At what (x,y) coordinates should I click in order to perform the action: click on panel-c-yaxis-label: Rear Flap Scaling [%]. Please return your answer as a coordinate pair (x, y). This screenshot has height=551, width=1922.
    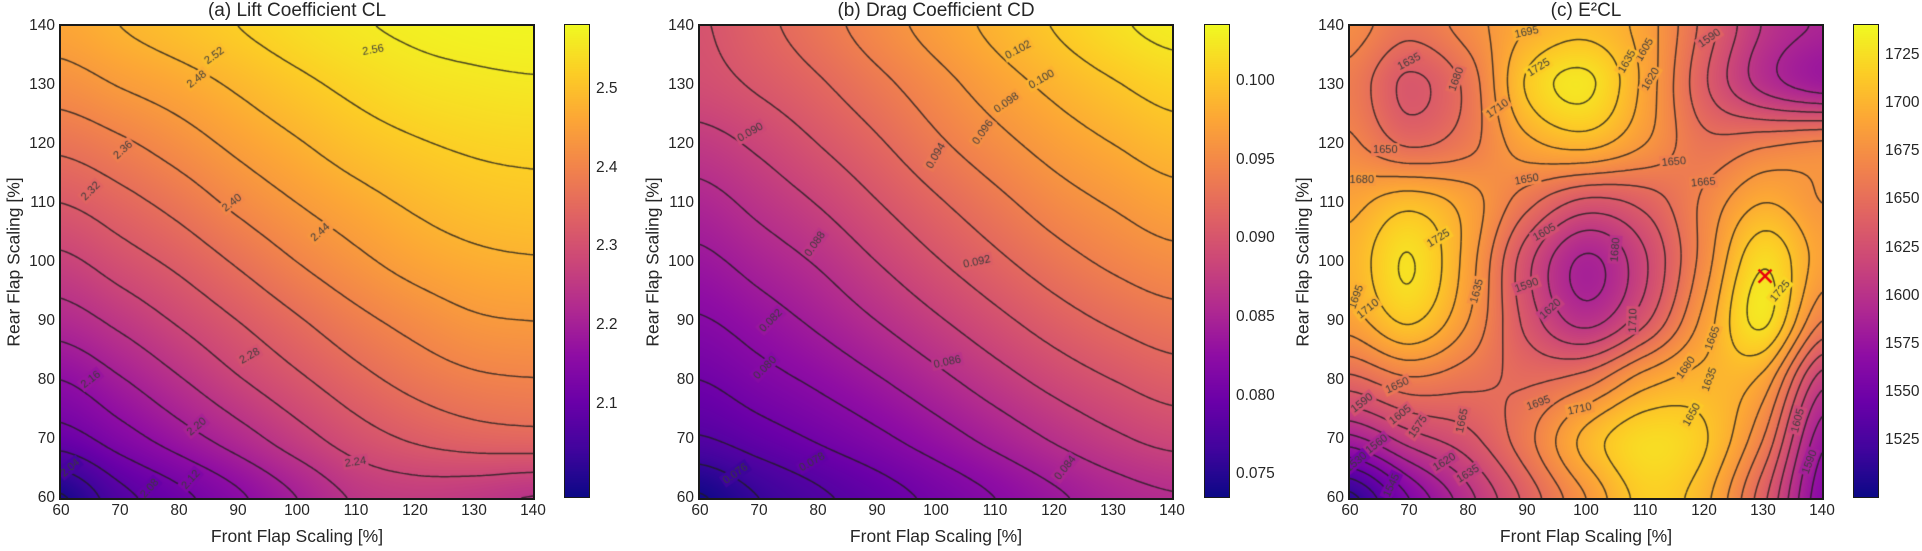
    Looking at the image, I should click on (1302, 262).